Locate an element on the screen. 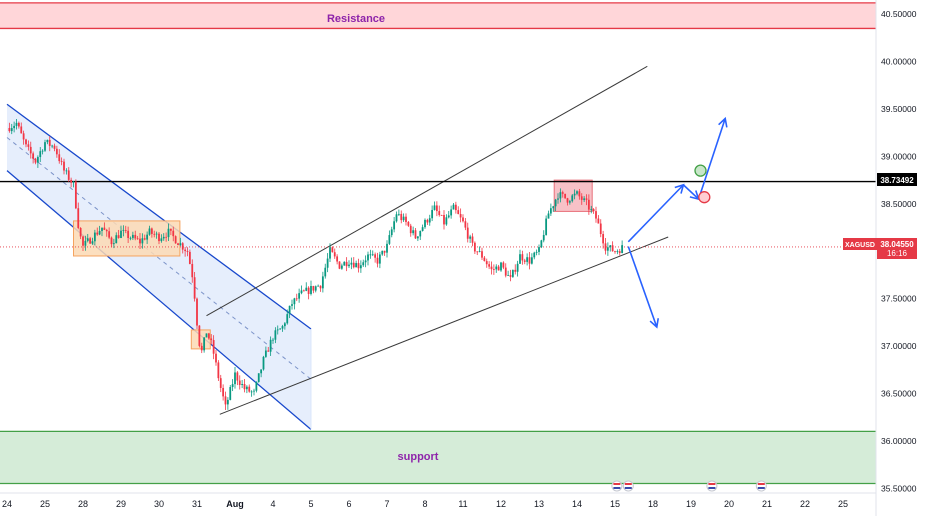 The width and height of the screenshot is (927, 521). x-tick-label: 4 is located at coordinates (272, 504).